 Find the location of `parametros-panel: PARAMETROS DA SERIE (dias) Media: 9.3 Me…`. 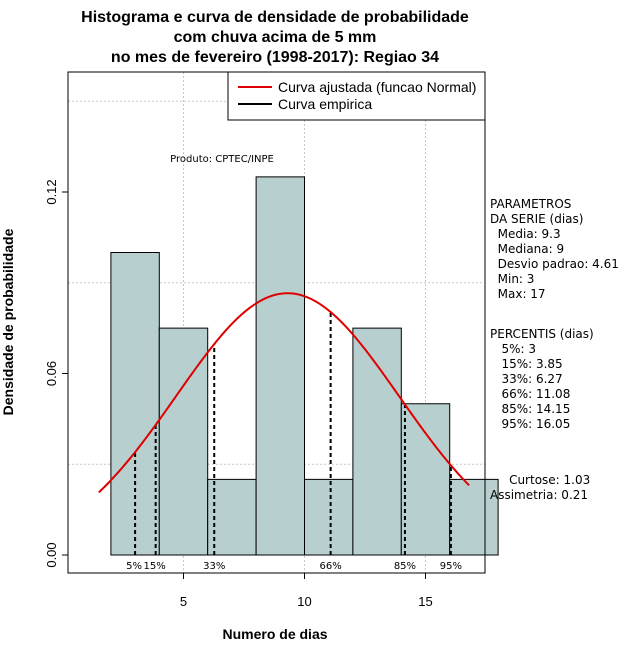

parametros-panel: PARAMETROS DA SERIE (dias) Media: 9.3 Me… is located at coordinates (554, 249).